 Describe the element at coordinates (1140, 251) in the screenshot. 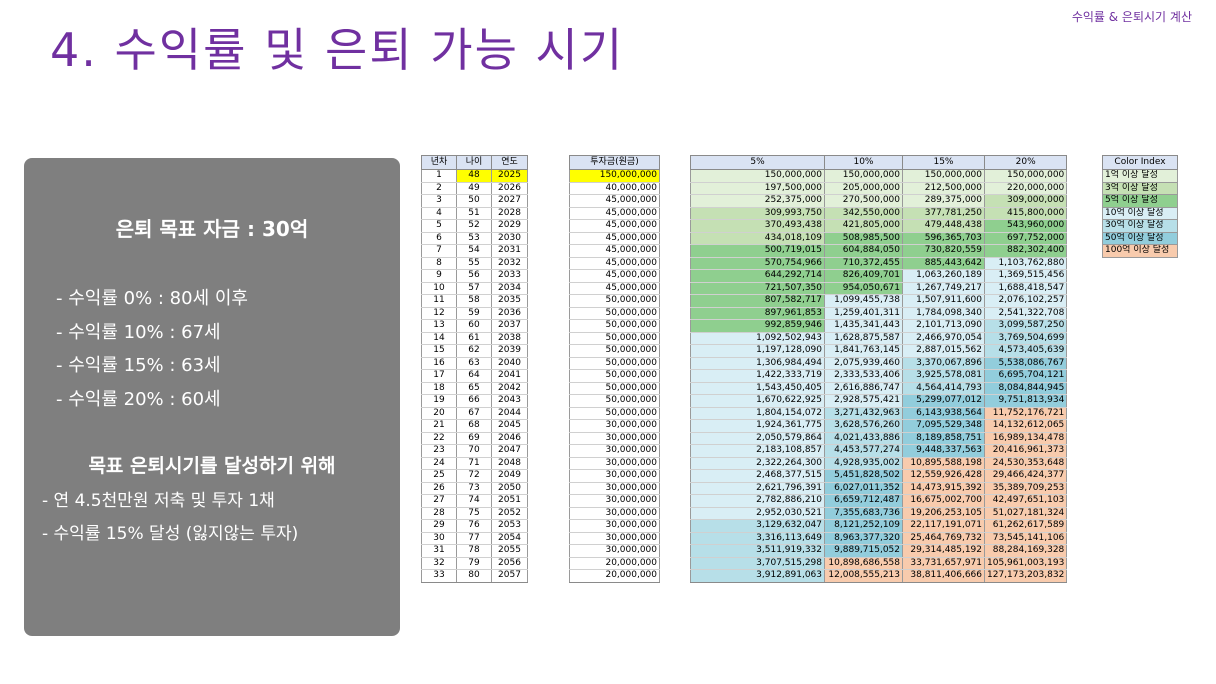

I see `legend-row: 100억 이상 달성` at that location.